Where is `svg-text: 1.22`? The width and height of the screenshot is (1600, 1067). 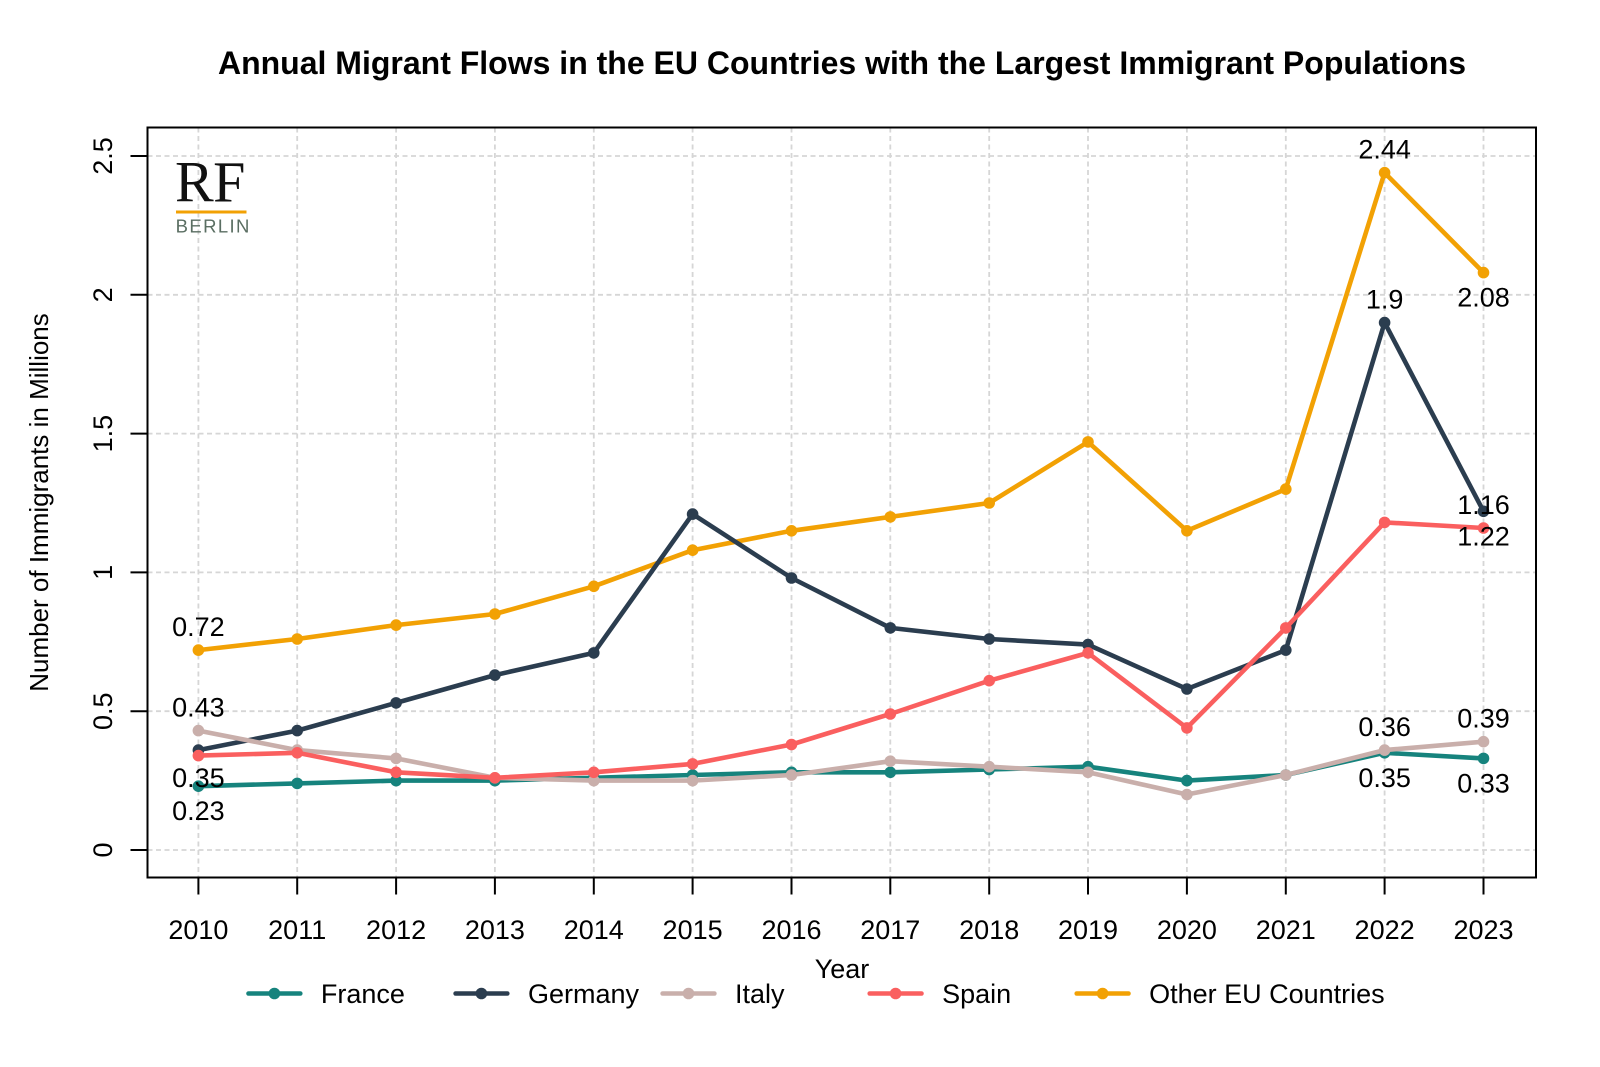 svg-text: 1.22 is located at coordinates (1483, 536).